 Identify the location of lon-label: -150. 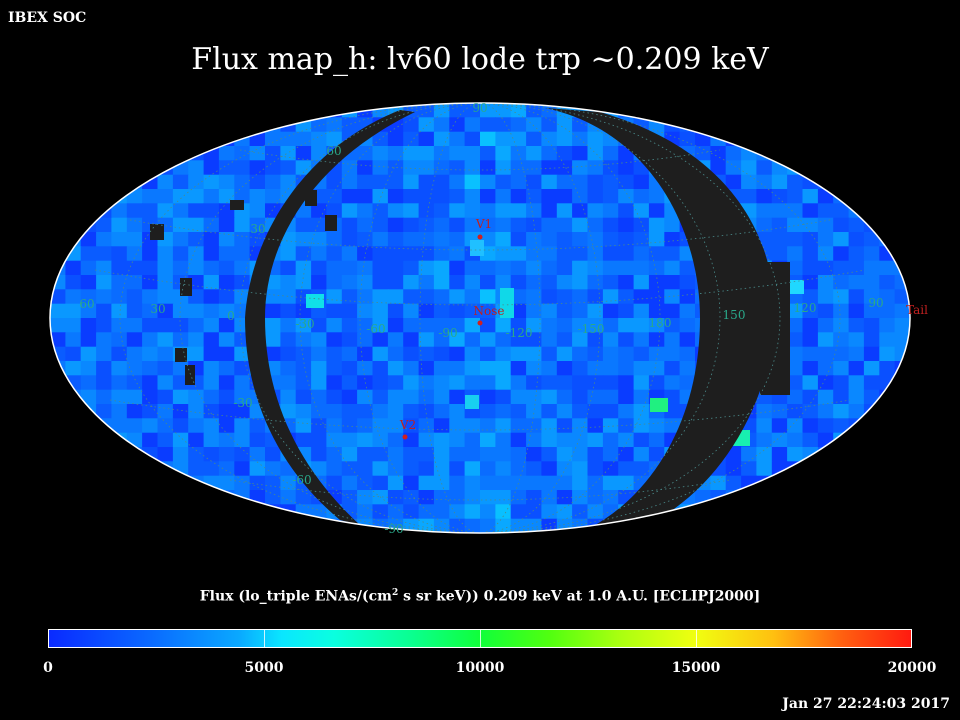
(591, 329).